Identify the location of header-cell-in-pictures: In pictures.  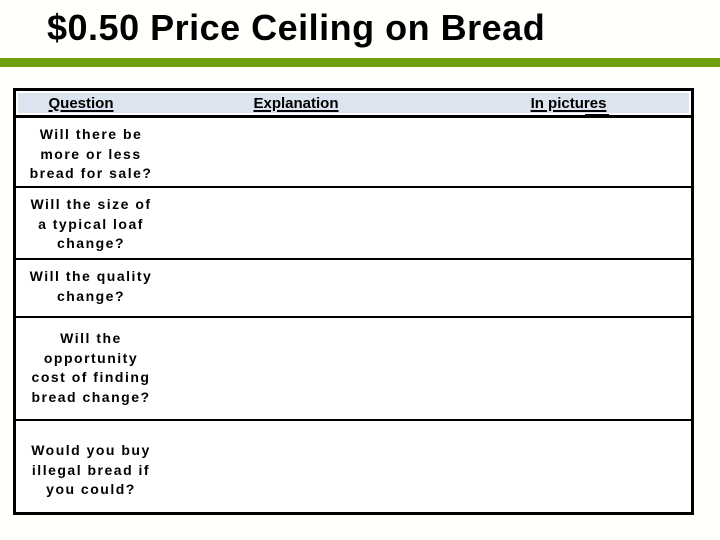
(568, 103).